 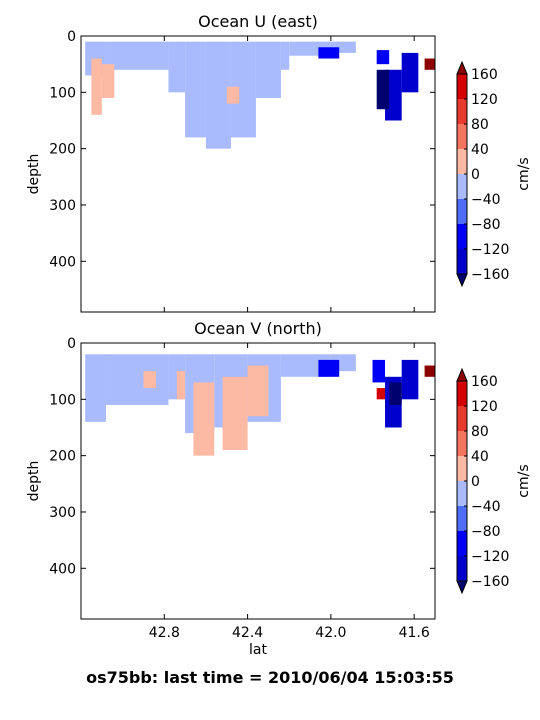 What do you see at coordinates (258, 328) in the screenshot?
I see `chart-title: Ocean V (north)` at bounding box center [258, 328].